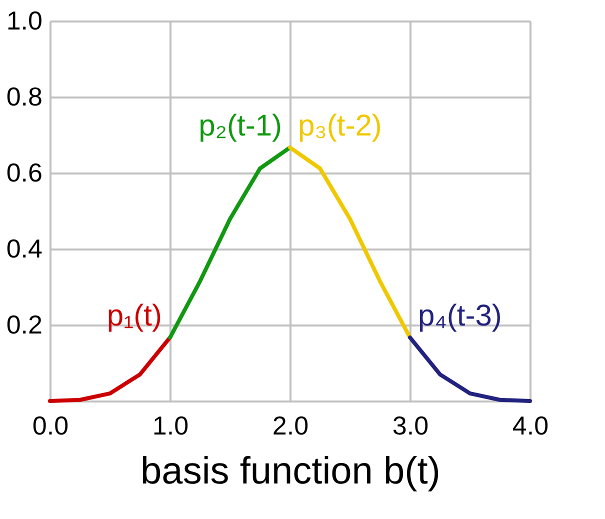 The width and height of the screenshot is (605, 519). I want to click on series-label: p₄(t-3), so click(460, 316).